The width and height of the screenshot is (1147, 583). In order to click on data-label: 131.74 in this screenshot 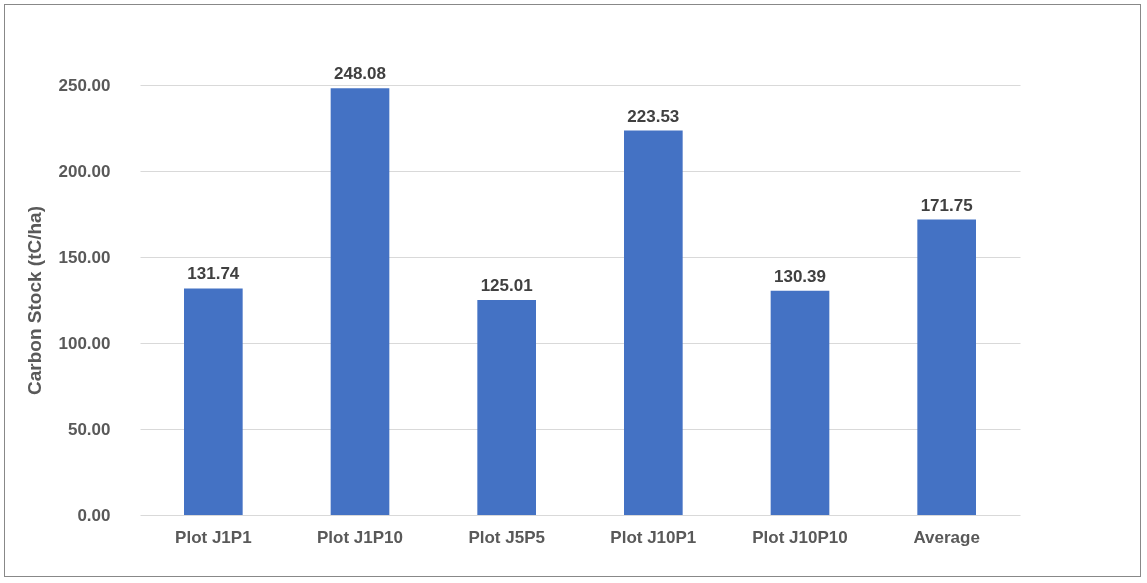, I will do `click(213, 274)`.